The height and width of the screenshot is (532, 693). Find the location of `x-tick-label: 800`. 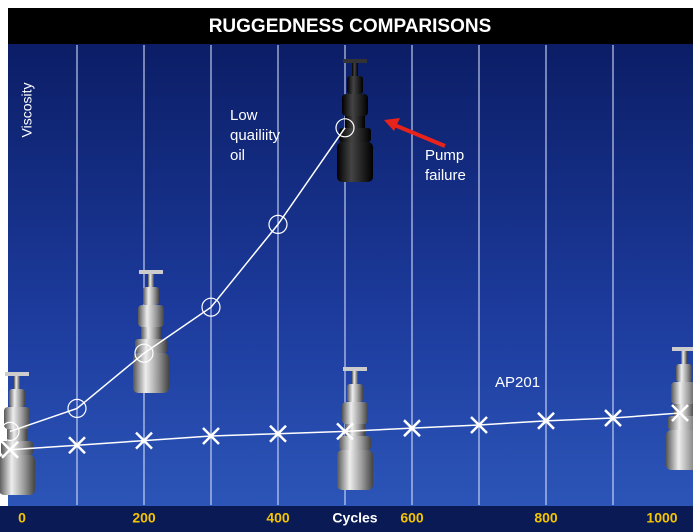

x-tick-label: 800 is located at coordinates (546, 518).